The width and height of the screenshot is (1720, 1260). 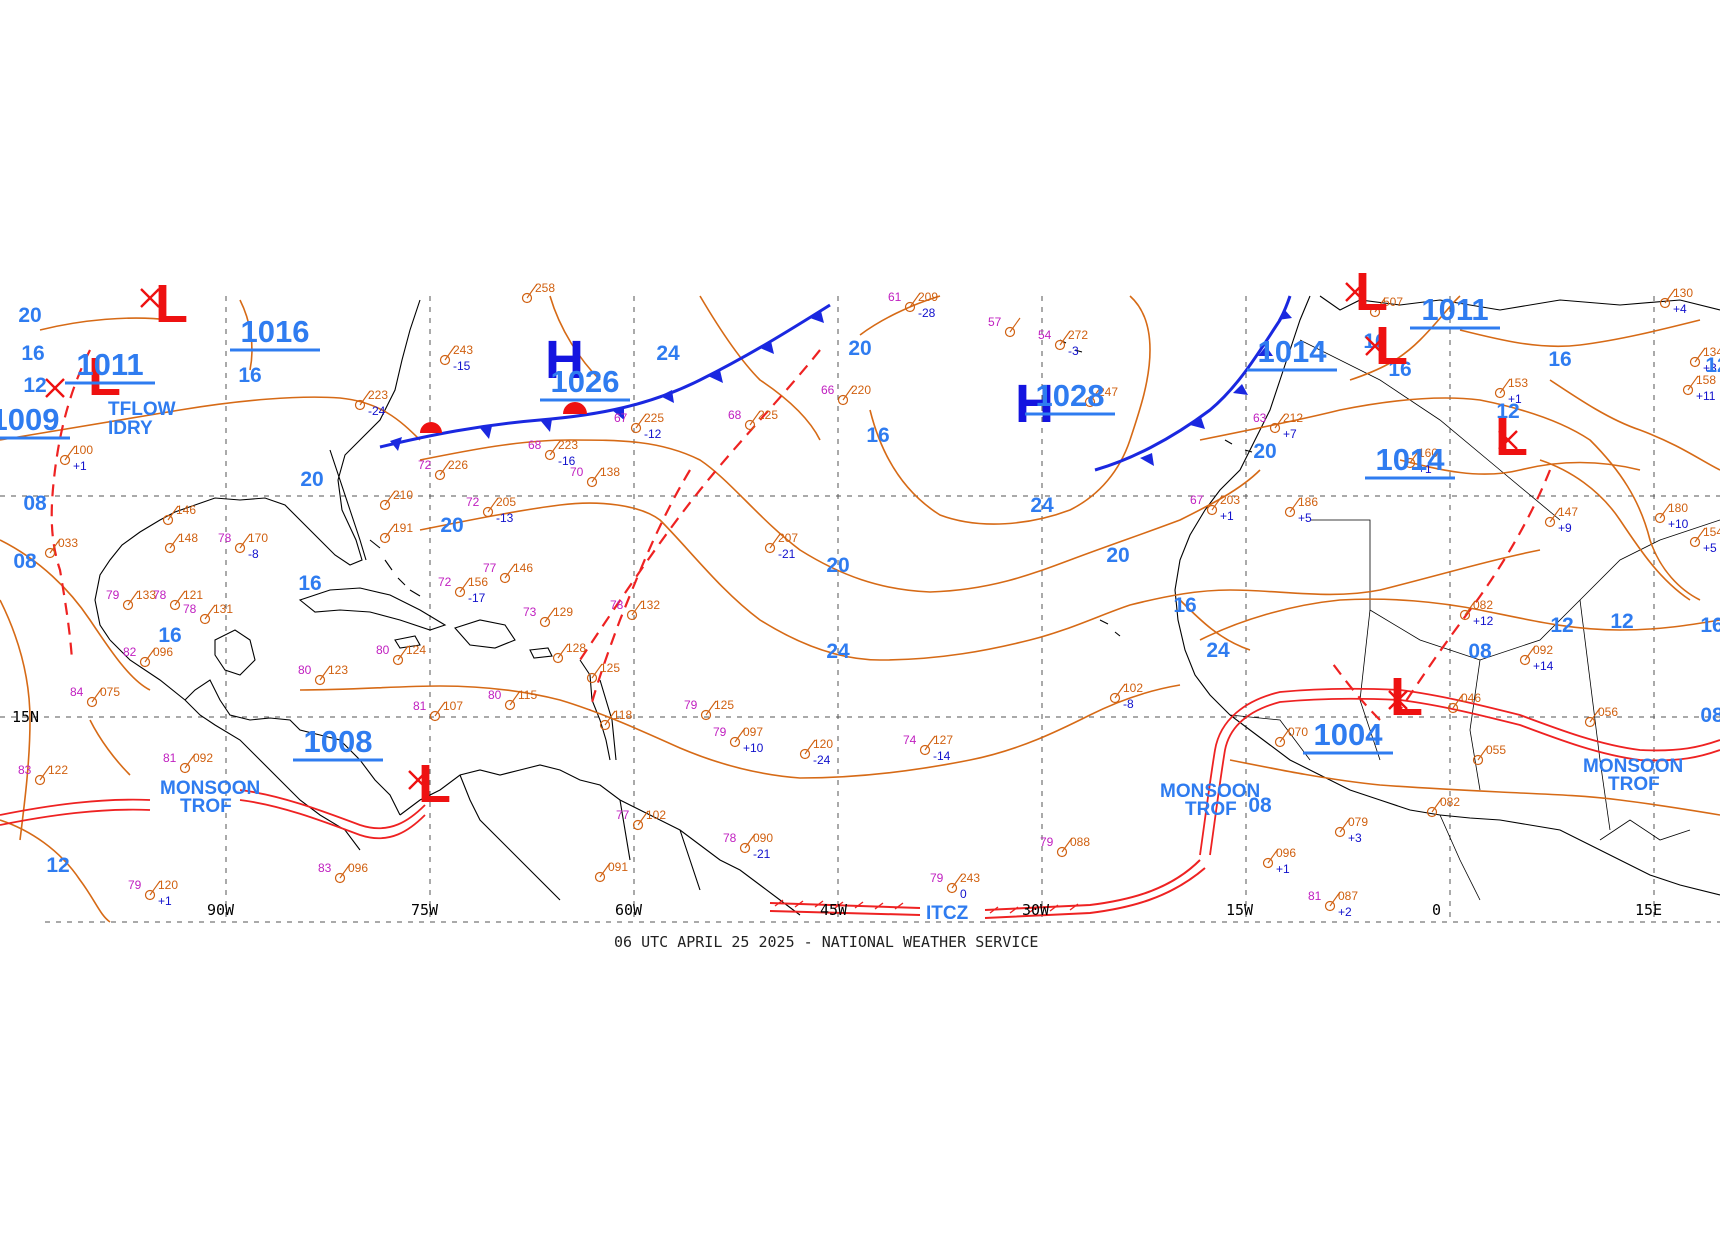 What do you see at coordinates (877, 435) in the screenshot?
I see `isobar-label-6: 16` at bounding box center [877, 435].